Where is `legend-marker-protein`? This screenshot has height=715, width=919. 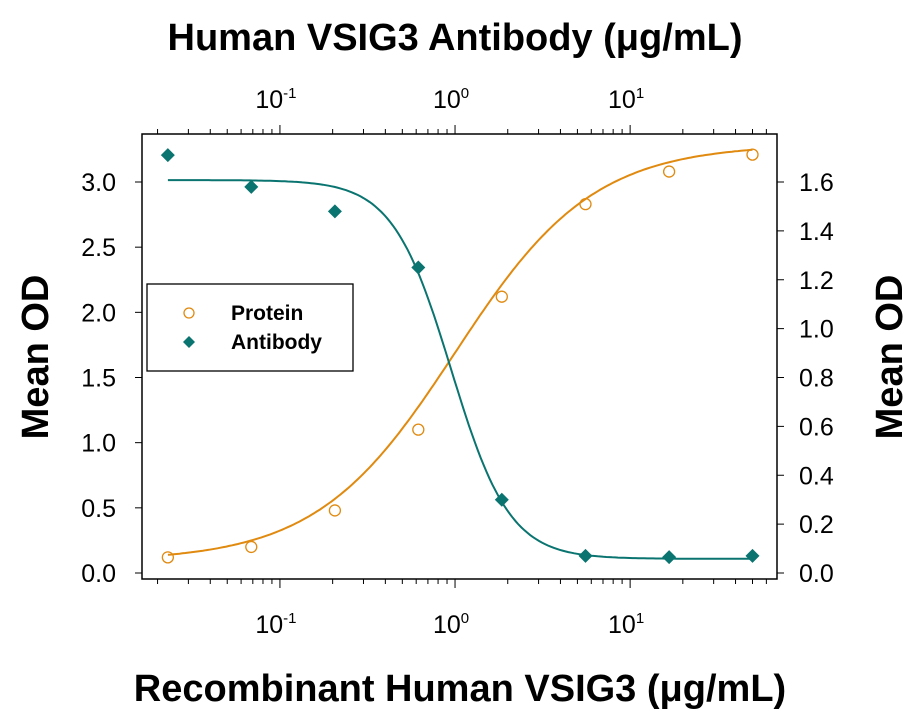
legend-marker-protein is located at coordinates (189, 313).